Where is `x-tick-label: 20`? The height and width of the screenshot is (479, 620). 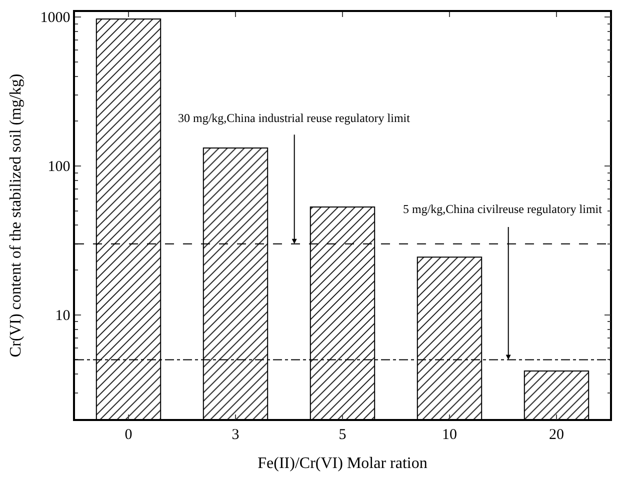 x-tick-label: 20 is located at coordinates (556, 434).